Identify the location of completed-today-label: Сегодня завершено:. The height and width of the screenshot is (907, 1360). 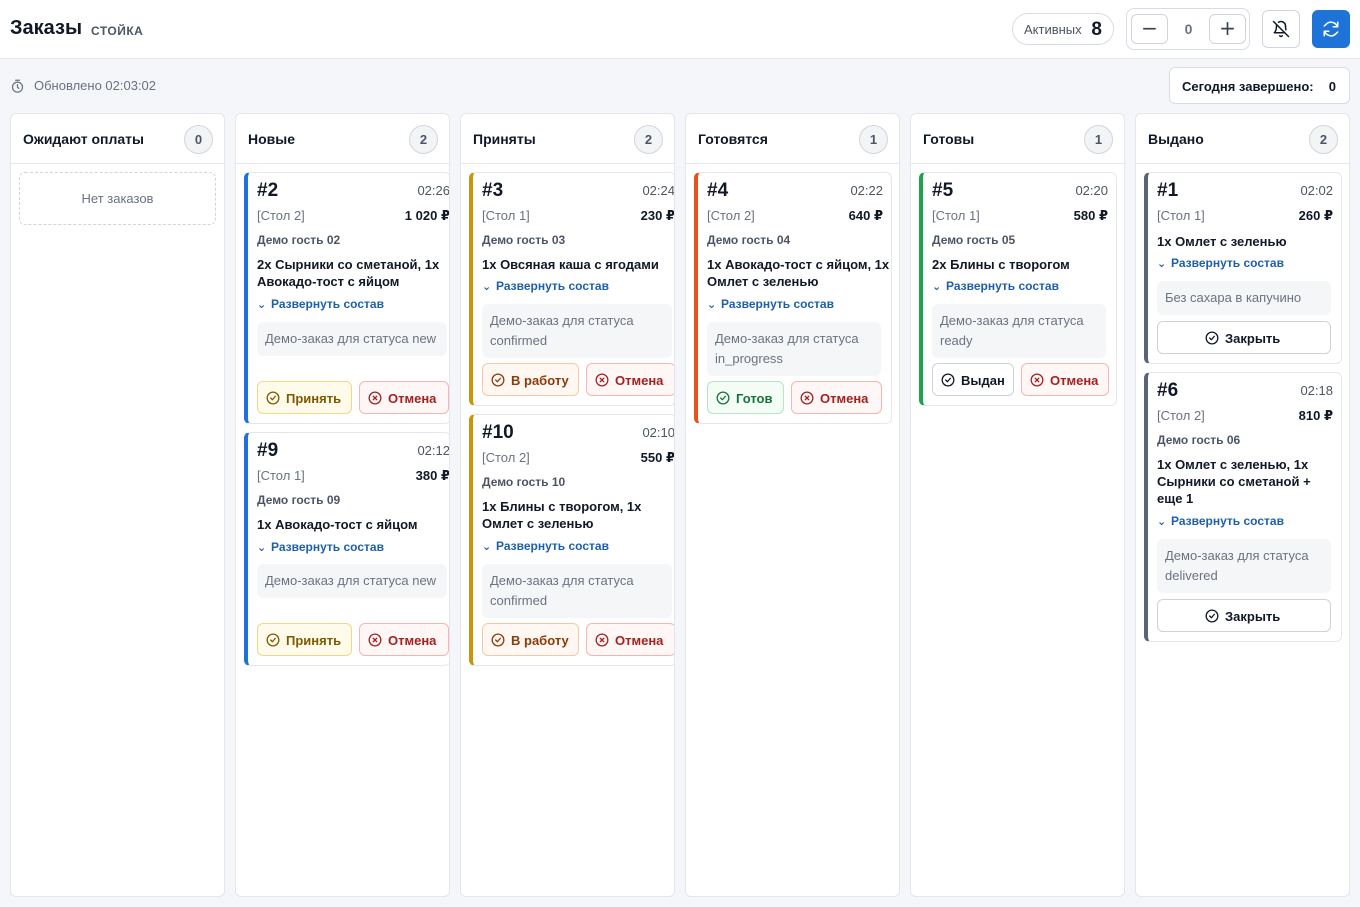
(1248, 86).